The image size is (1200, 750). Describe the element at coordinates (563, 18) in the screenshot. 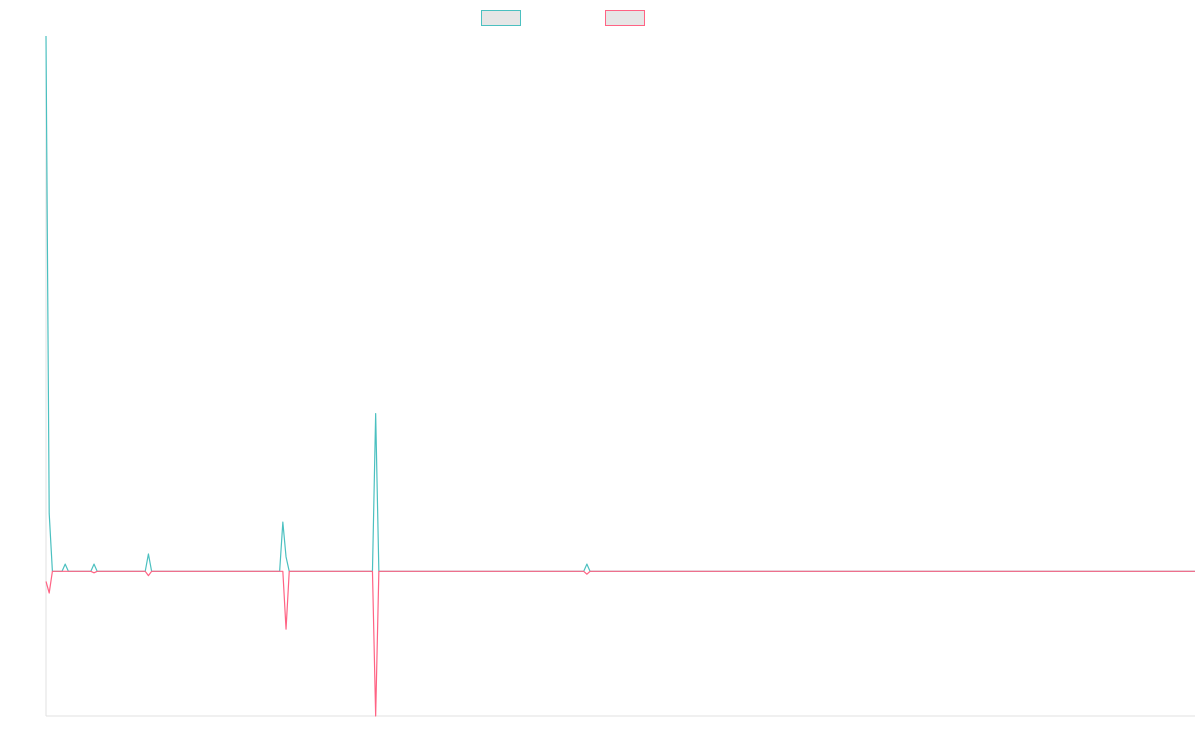

I see `legend` at that location.